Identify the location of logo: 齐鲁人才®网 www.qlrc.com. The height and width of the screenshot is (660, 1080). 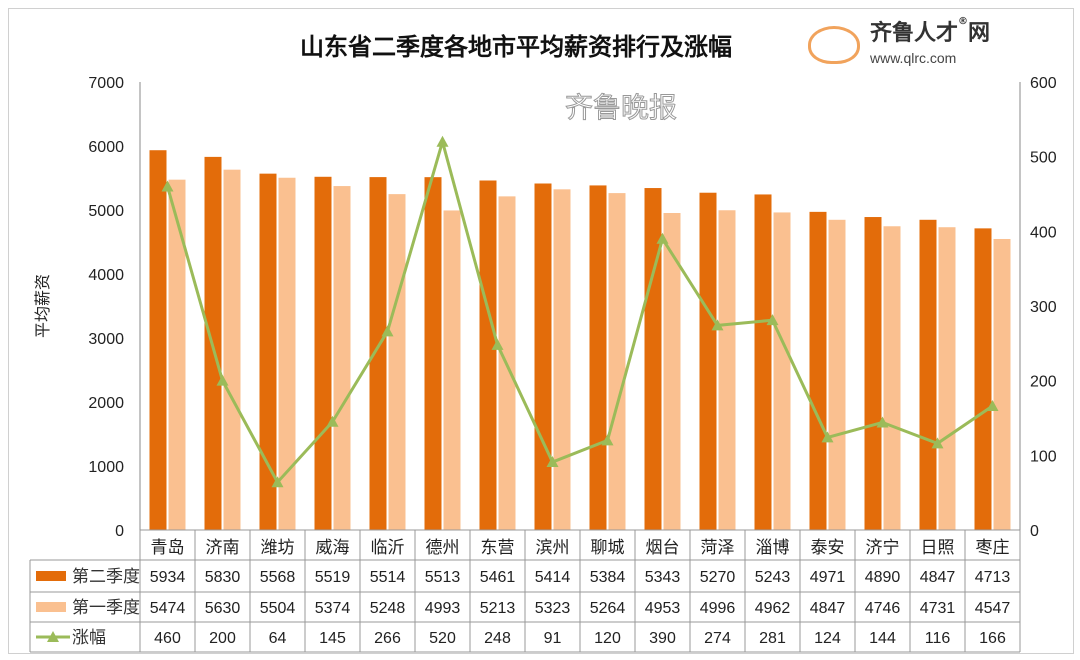
(923, 43).